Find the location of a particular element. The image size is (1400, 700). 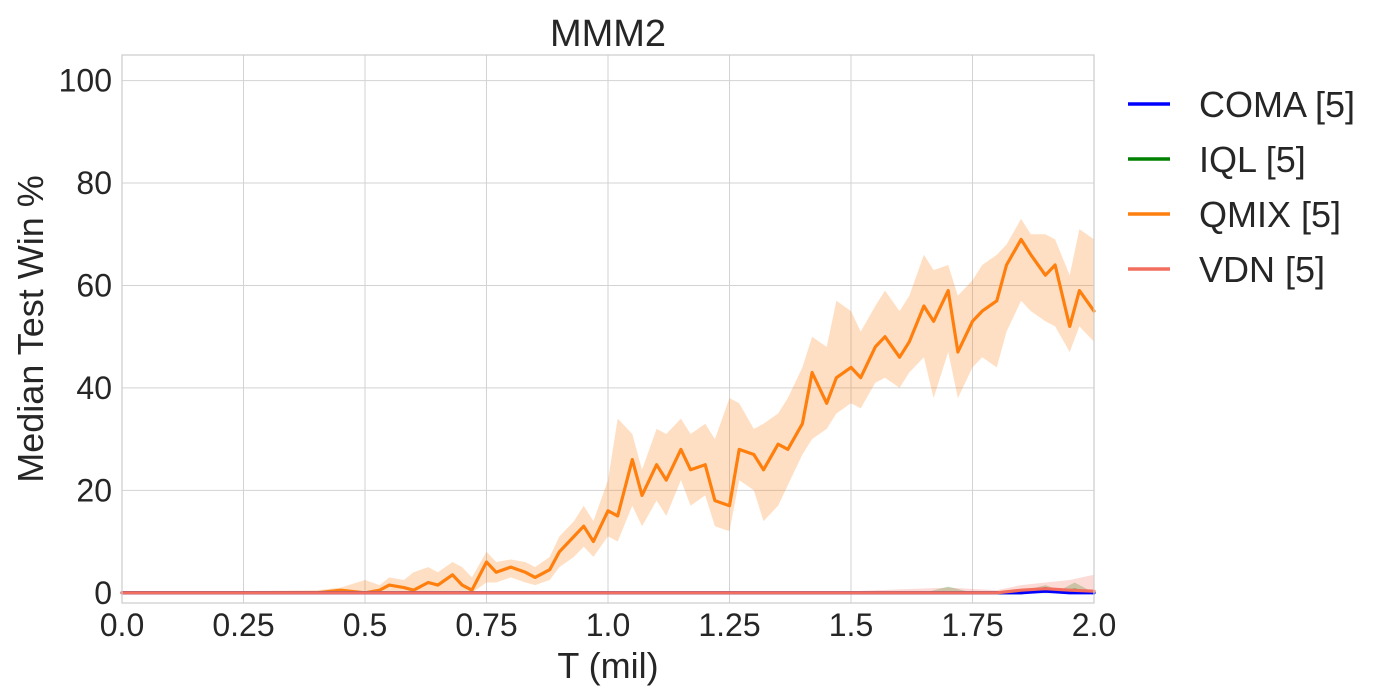

legend-label-coma-5: COMA [5] is located at coordinates (1277, 104).